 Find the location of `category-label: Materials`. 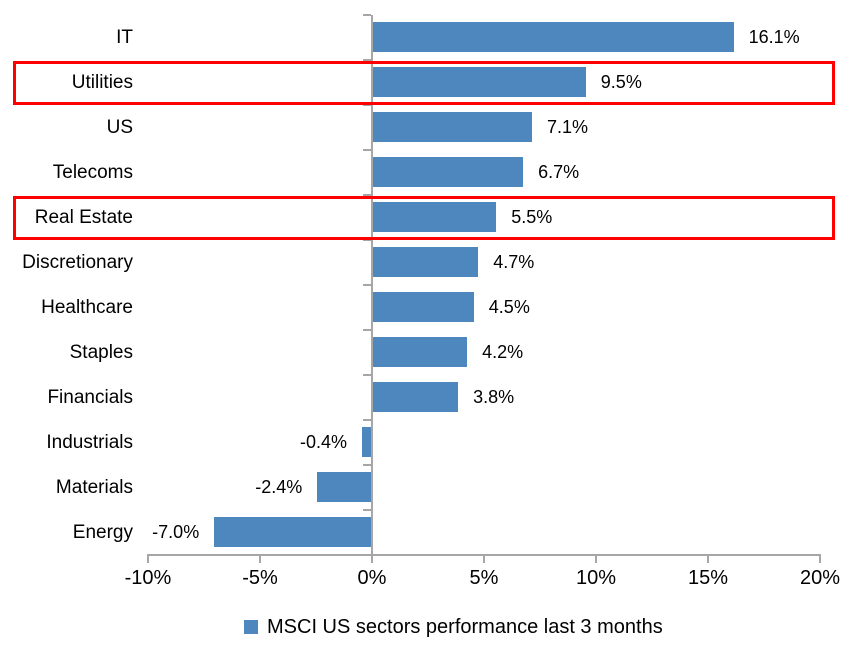

category-label: Materials is located at coordinates (94, 487).